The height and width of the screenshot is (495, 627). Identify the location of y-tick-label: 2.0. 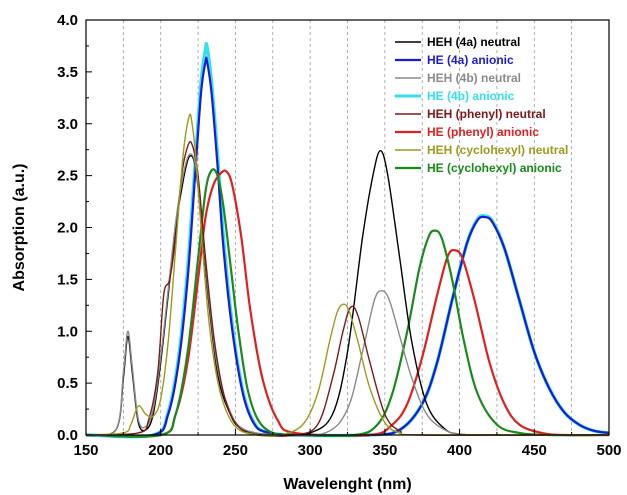
(67, 228).